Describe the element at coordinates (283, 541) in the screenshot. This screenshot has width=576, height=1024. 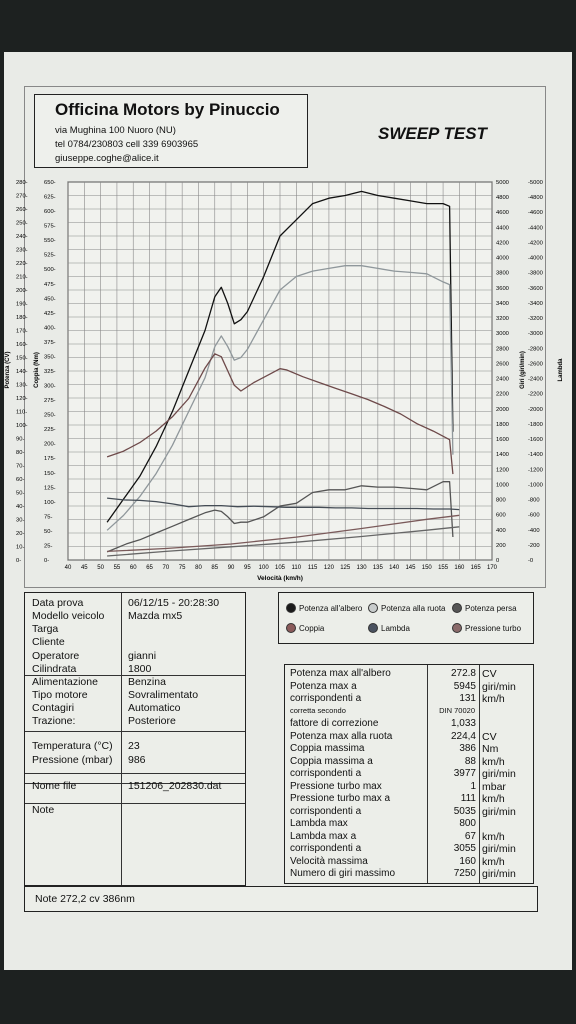
I see `series-line-giri` at that location.